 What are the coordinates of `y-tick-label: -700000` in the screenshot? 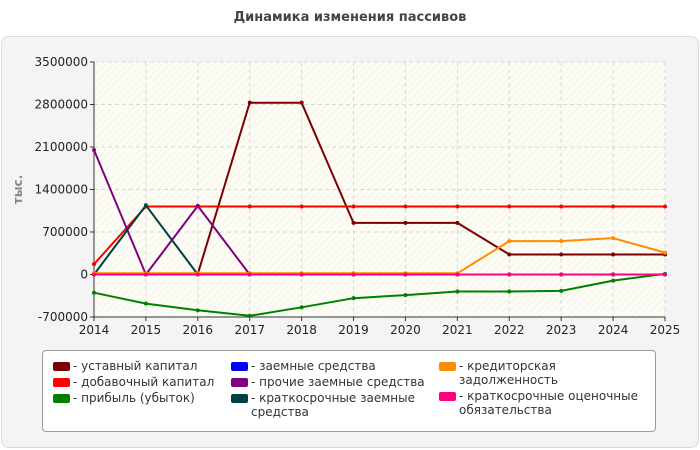 It's located at (63, 317).